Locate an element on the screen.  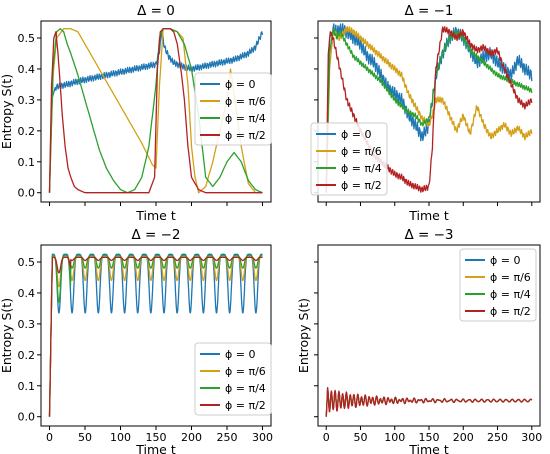
panel-title: Δ = −3 is located at coordinates (428, 235).